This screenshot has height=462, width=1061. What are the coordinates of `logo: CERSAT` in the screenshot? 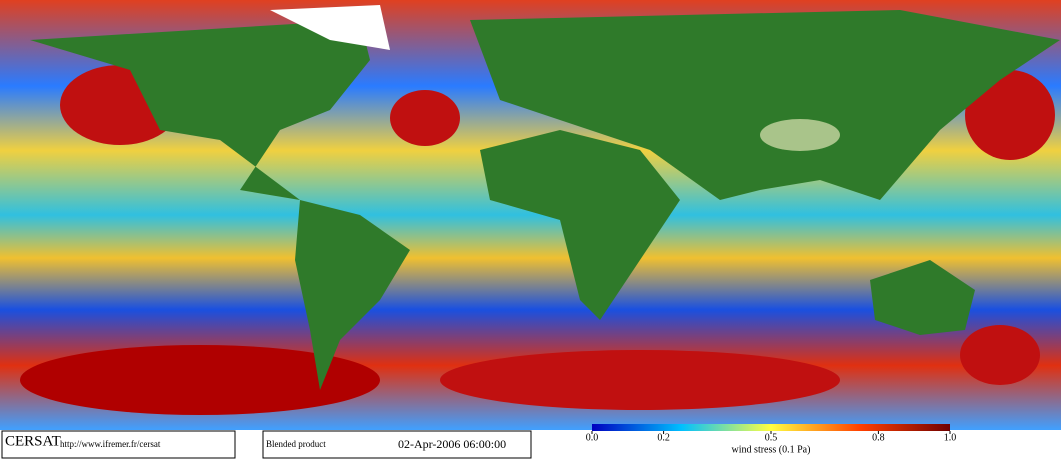 It's located at (33, 441).